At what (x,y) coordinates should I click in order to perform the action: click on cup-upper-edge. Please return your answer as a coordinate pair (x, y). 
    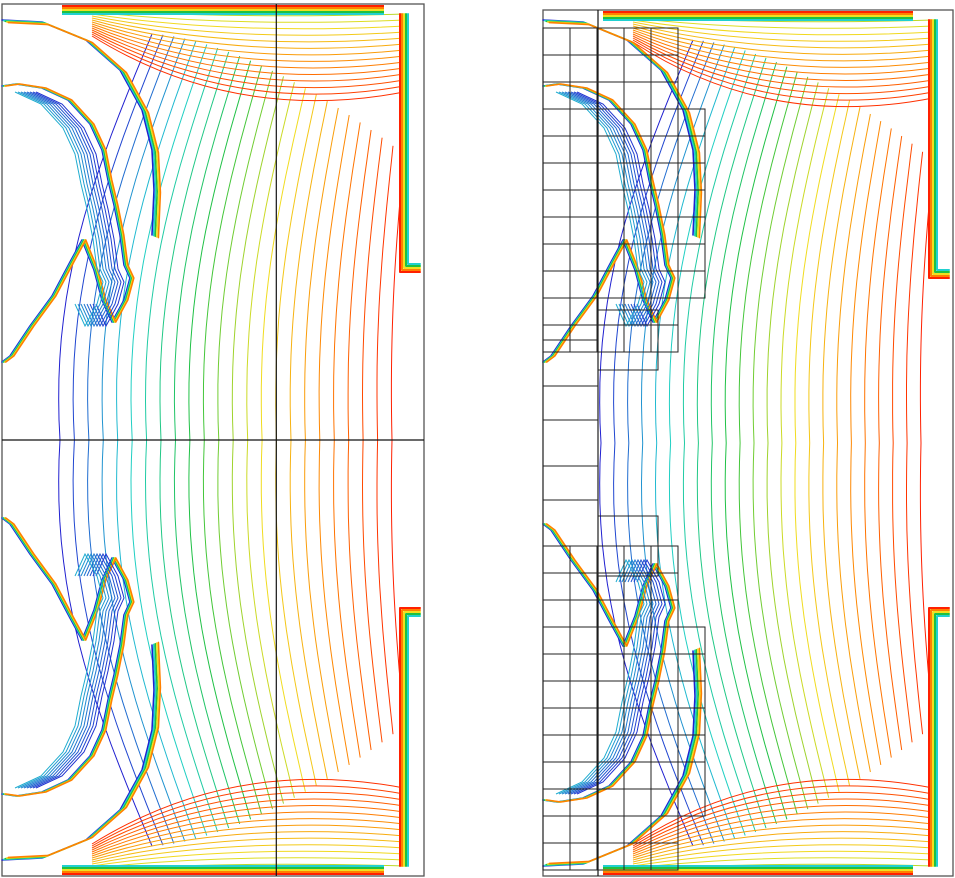
    Looking at the image, I should click on (84, 130).